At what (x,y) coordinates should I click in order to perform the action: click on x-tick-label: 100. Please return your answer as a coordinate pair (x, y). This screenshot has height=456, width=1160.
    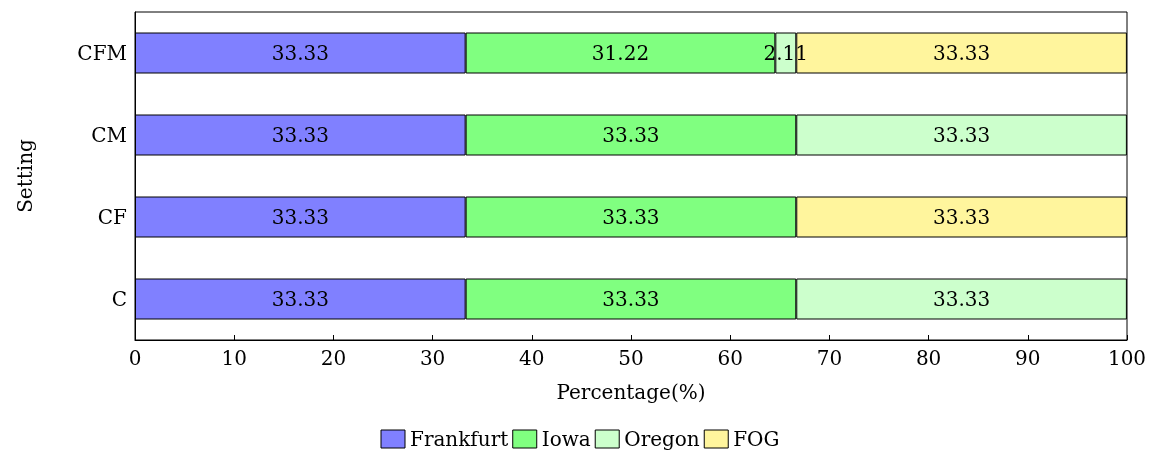
    Looking at the image, I should click on (1127, 358).